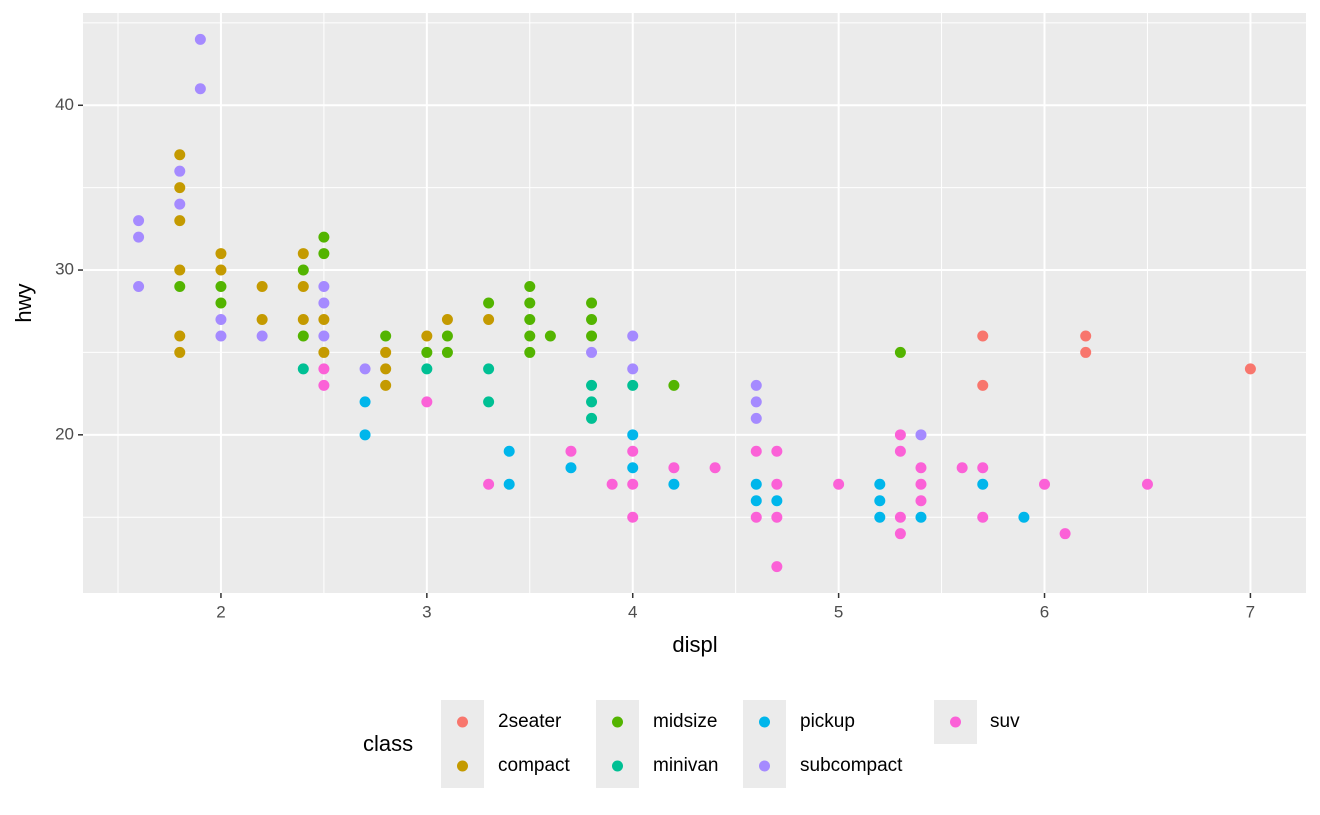 Image resolution: width=1320 pixels, height=815 pixels. Describe the element at coordinates (685, 765) in the screenshot. I see `legend-label: minivan` at that location.